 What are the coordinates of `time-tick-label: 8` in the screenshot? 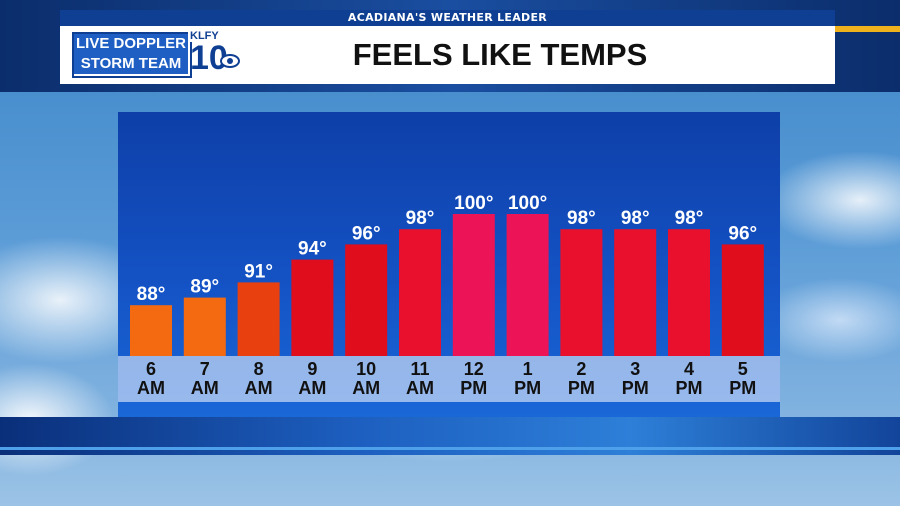 It's located at (259, 369).